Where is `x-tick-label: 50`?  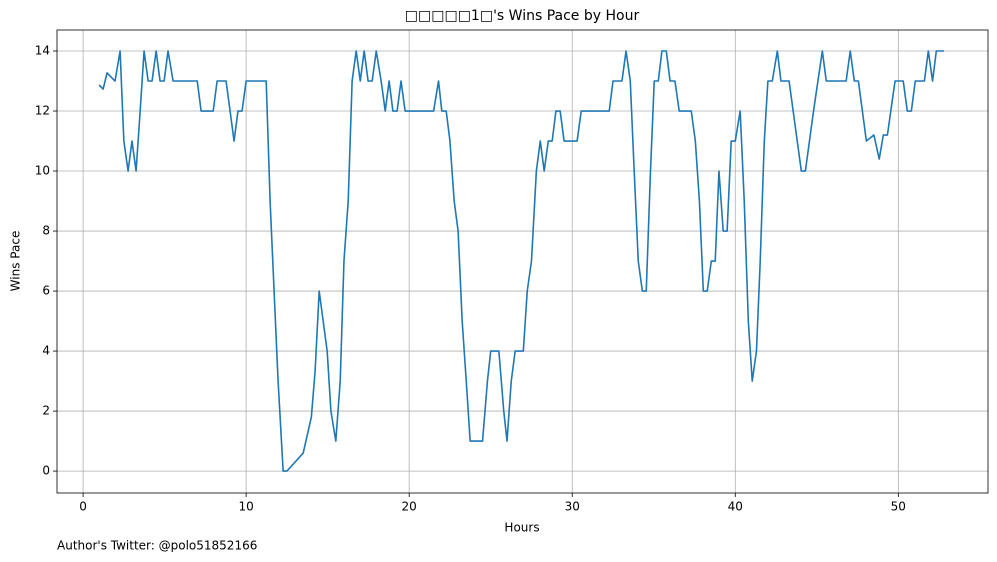 x-tick-label: 50 is located at coordinates (898, 507).